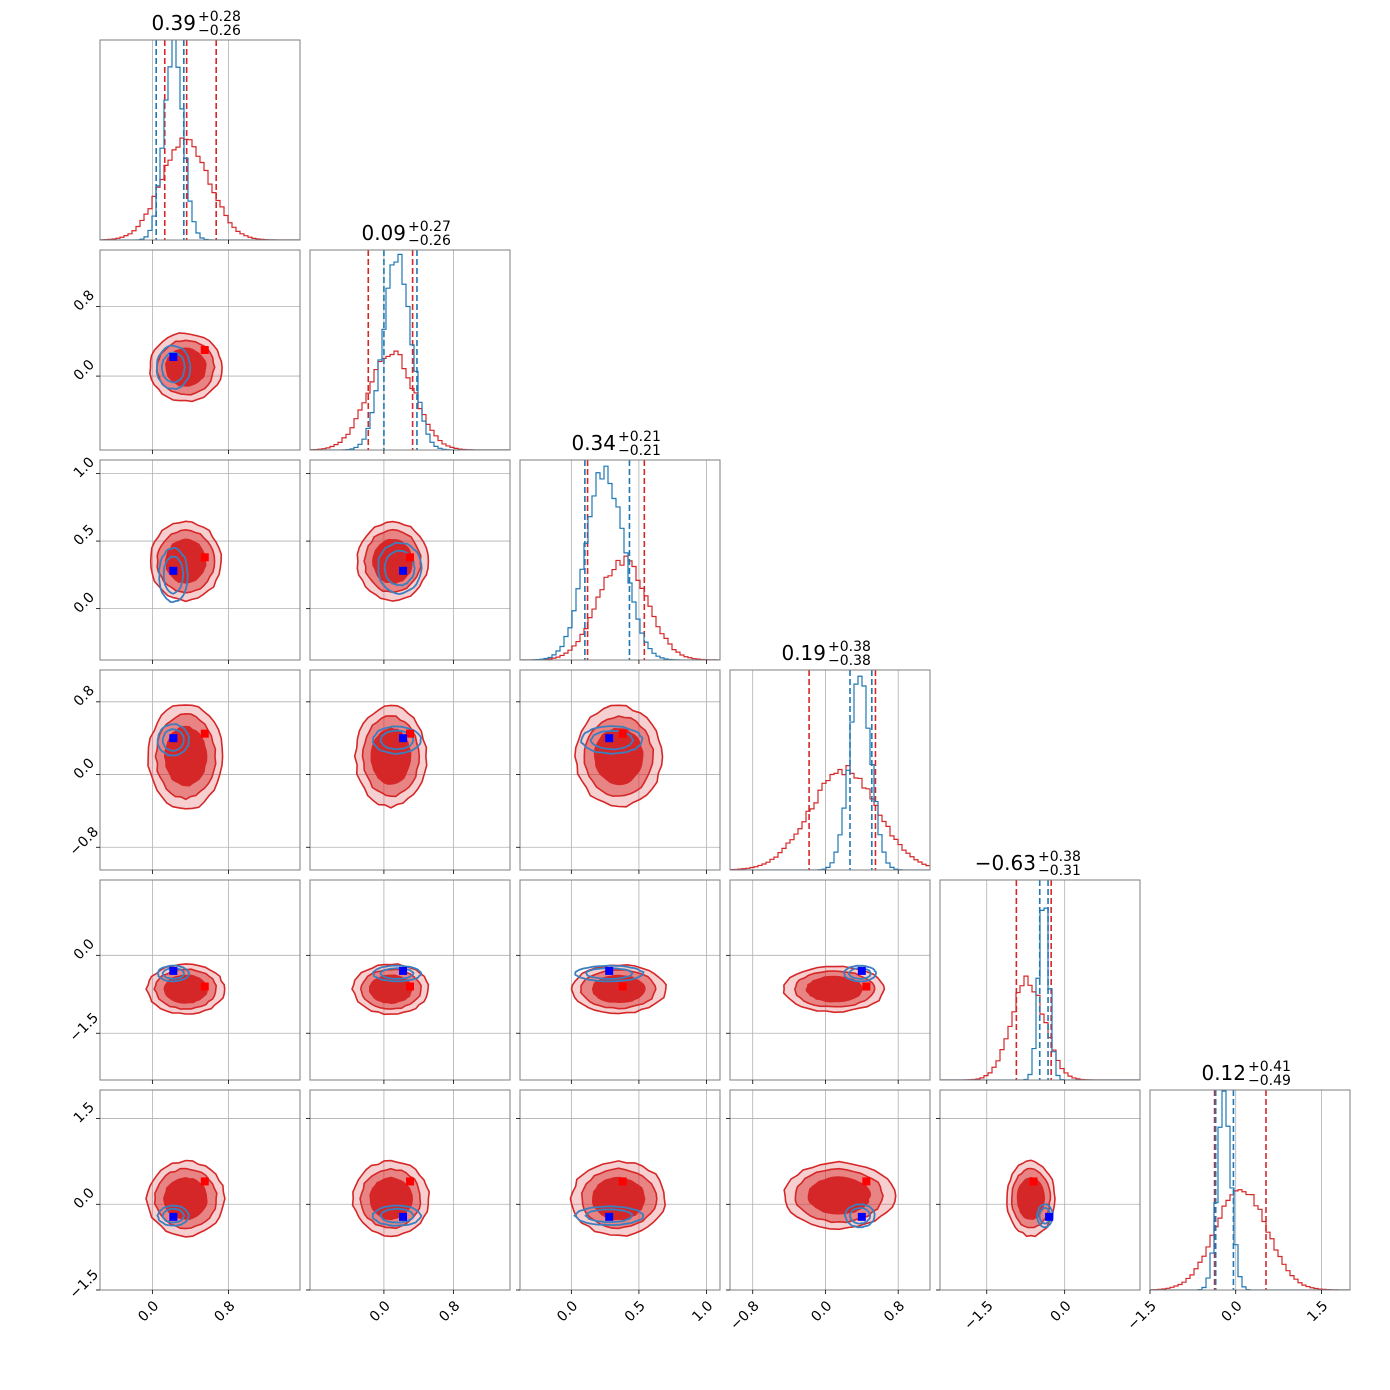  I want to click on panel-title-5: 0.12 +0.41−0.49, so click(1245, 1074).